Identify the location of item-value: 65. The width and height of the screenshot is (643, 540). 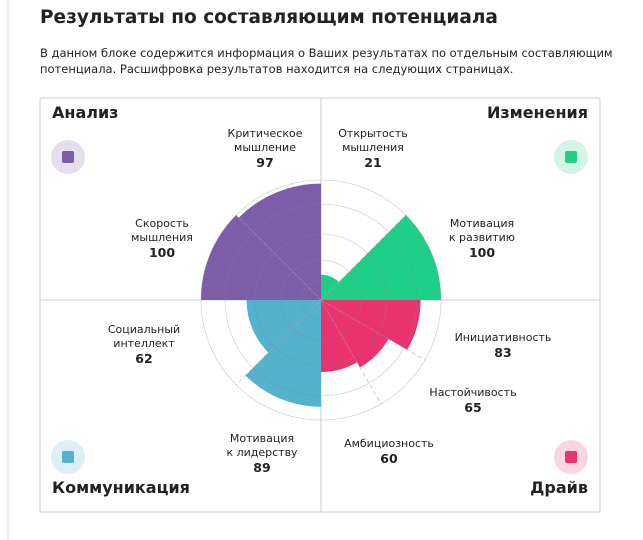
(472, 407).